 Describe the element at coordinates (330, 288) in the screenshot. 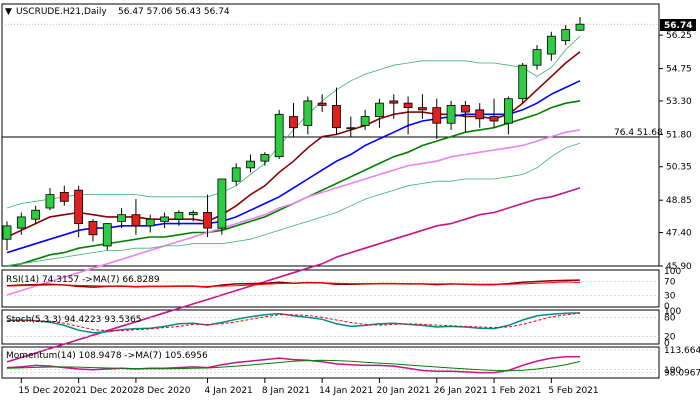

I see `rsi-panel` at that location.